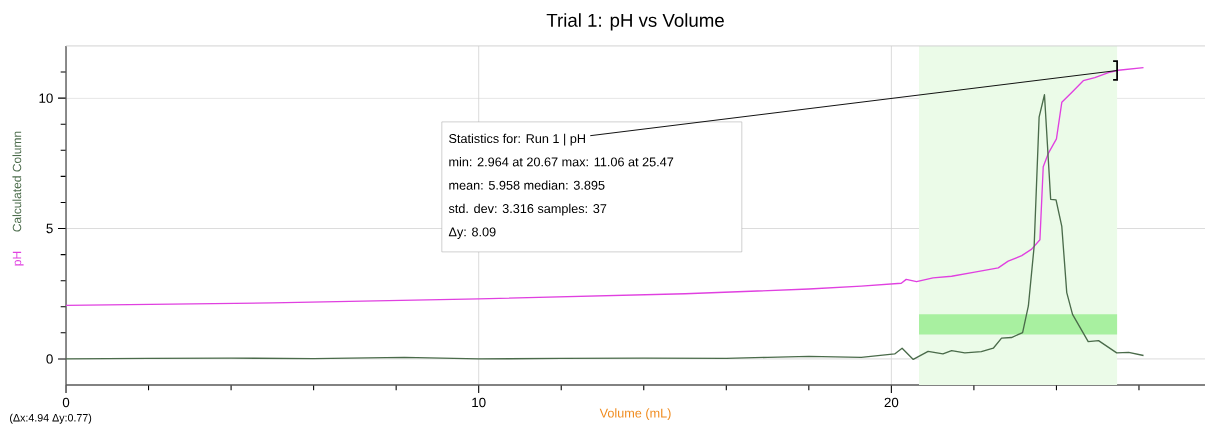  I want to click on x-tick-label: 0, so click(66, 402).